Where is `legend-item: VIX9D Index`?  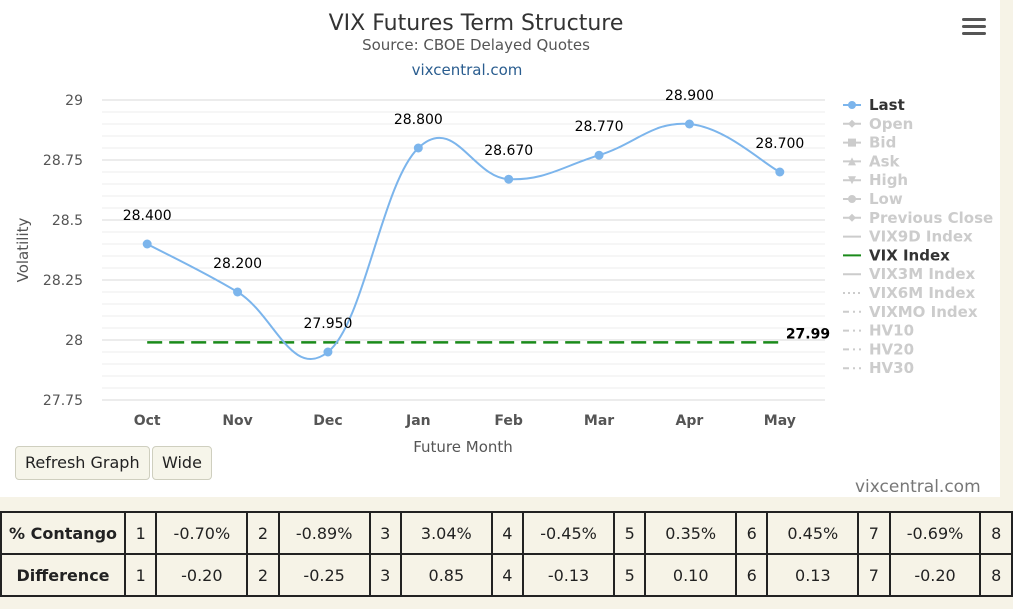
legend-item: VIX9D Index is located at coordinates (908, 237).